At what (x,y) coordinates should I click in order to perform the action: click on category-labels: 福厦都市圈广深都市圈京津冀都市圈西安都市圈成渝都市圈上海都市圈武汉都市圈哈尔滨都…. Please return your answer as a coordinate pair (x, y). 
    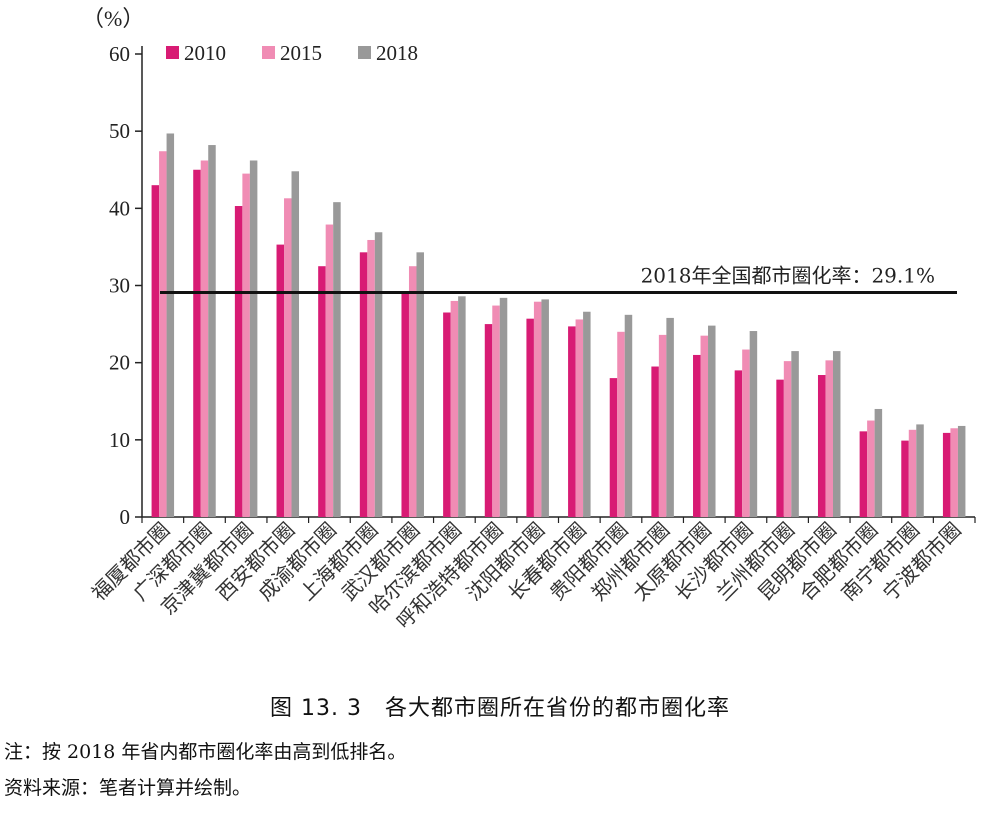
    Looking at the image, I should click on (526, 576).